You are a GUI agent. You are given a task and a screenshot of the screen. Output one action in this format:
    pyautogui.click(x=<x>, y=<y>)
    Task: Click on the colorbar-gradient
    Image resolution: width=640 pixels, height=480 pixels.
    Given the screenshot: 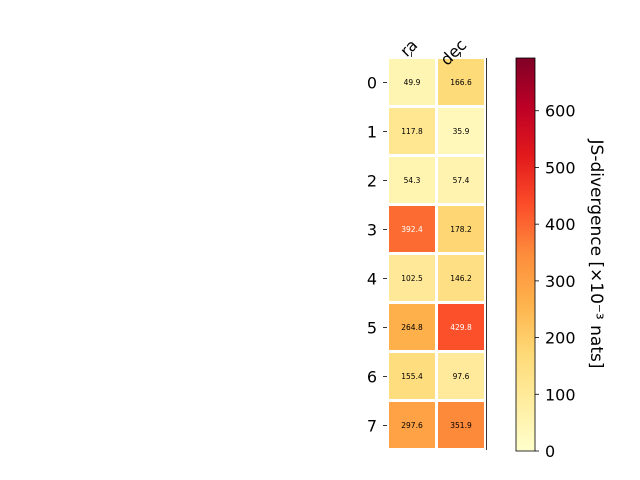 What is the action you would take?
    pyautogui.click(x=525, y=254)
    